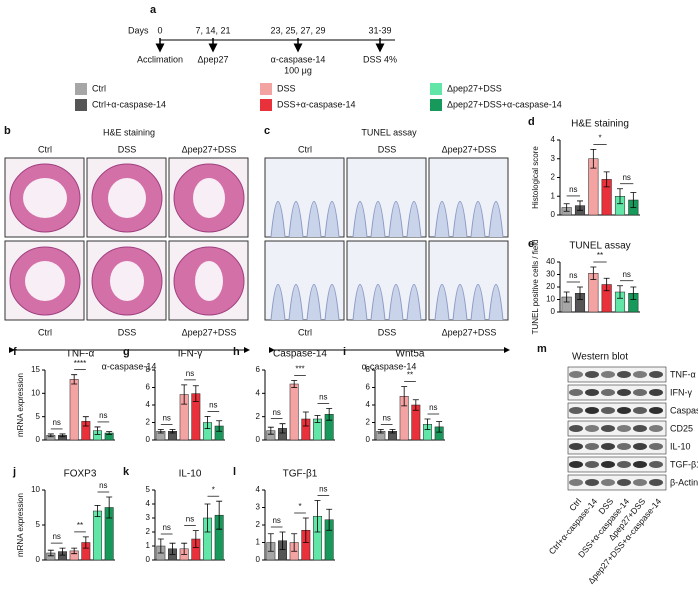 The width and height of the screenshot is (698, 595). What do you see at coordinates (299, 369) in the screenshot?
I see `significance-label: ***` at bounding box center [299, 369].